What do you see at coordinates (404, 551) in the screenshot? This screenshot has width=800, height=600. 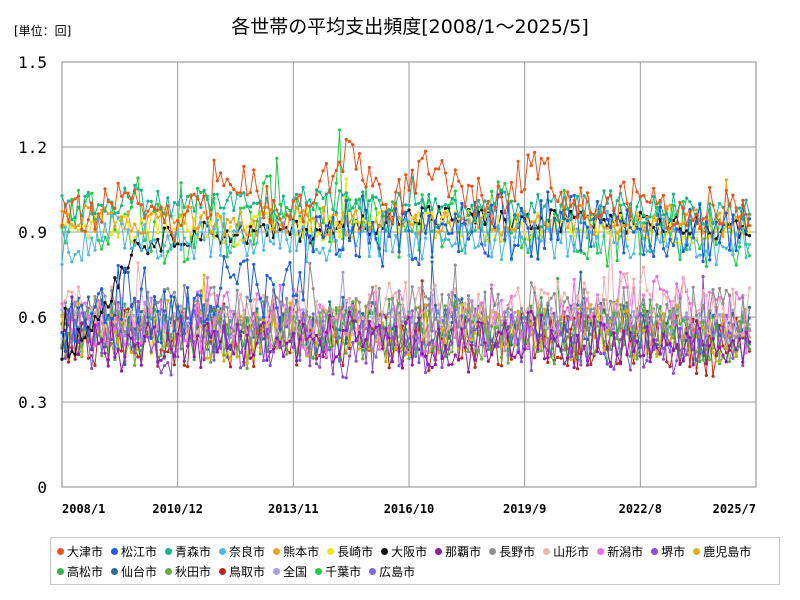 I see `legend-item: 大阪市` at bounding box center [404, 551].